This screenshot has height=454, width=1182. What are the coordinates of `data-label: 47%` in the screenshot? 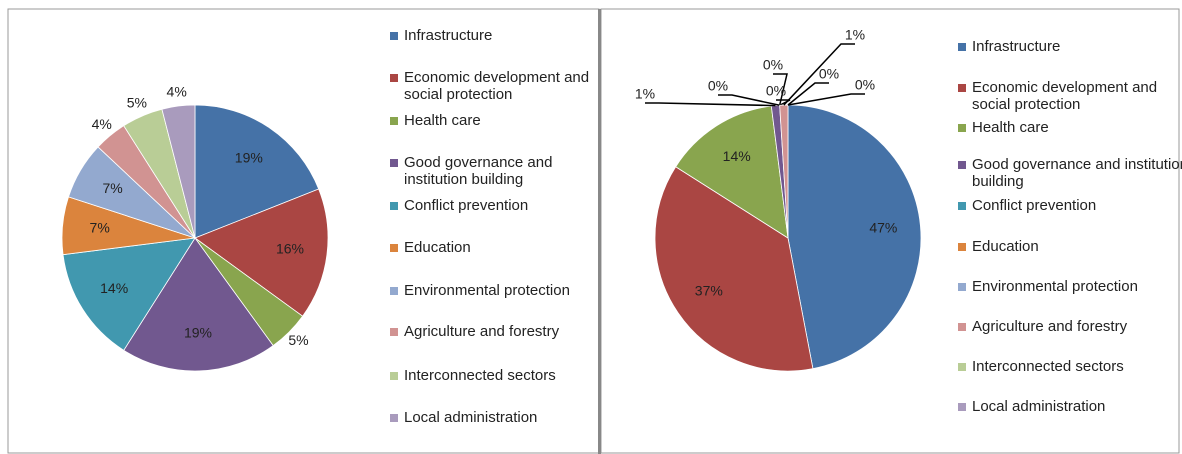 It's located at (883, 228).